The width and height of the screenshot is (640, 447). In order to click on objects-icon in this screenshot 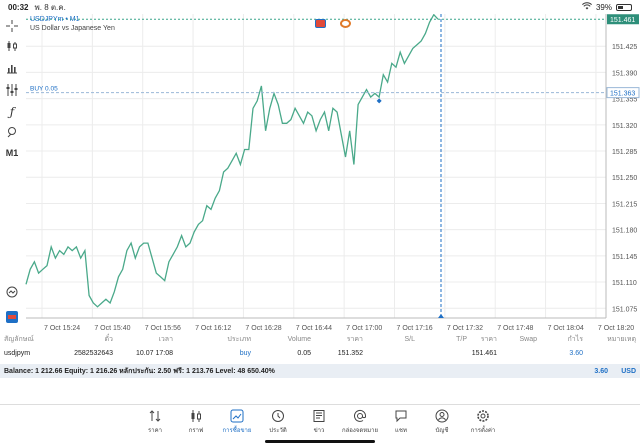, I will do `click(12, 132)`.